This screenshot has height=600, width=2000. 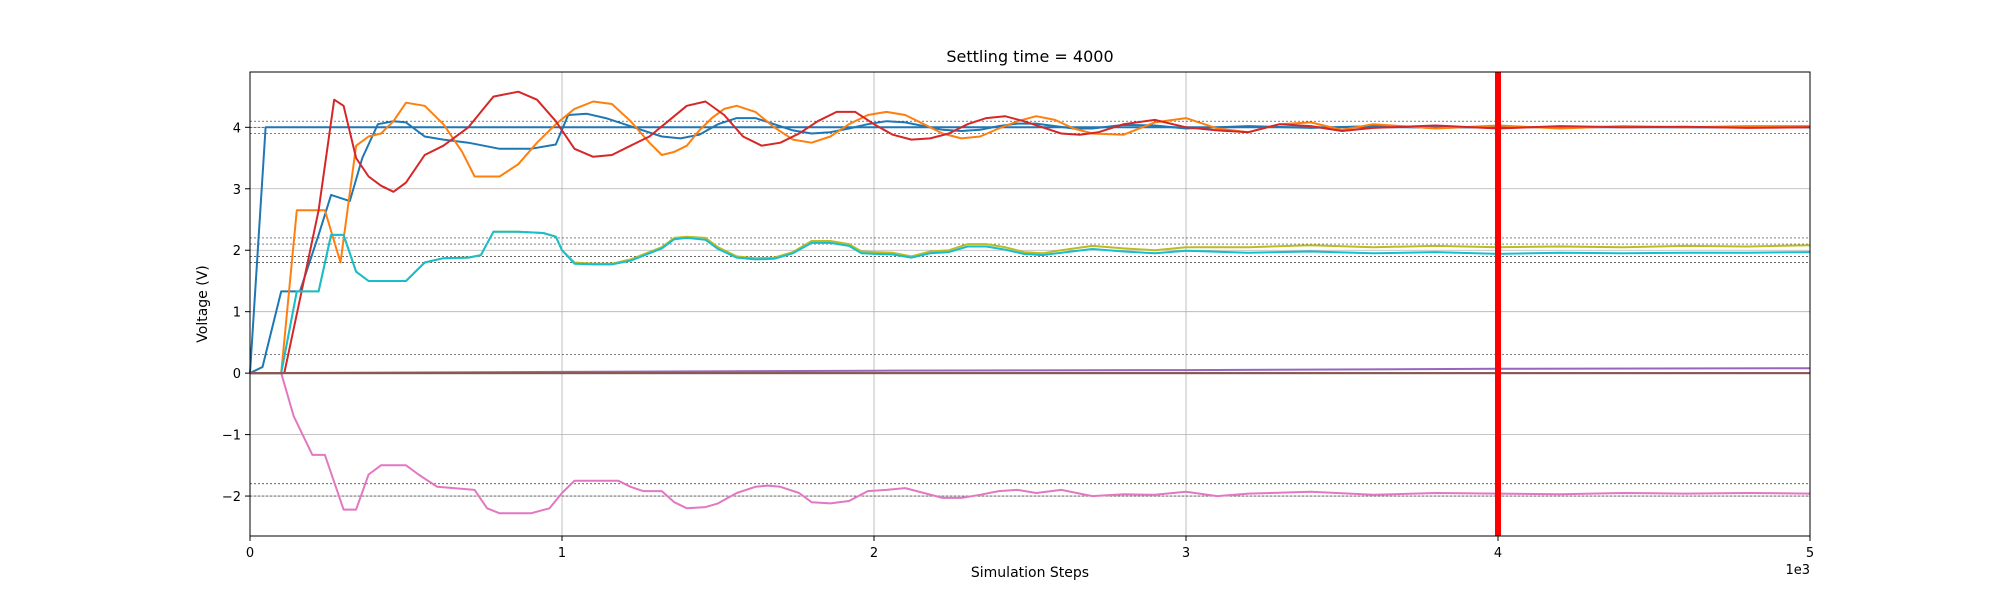 I want to click on y-tick-label: 0, so click(x=237, y=374).